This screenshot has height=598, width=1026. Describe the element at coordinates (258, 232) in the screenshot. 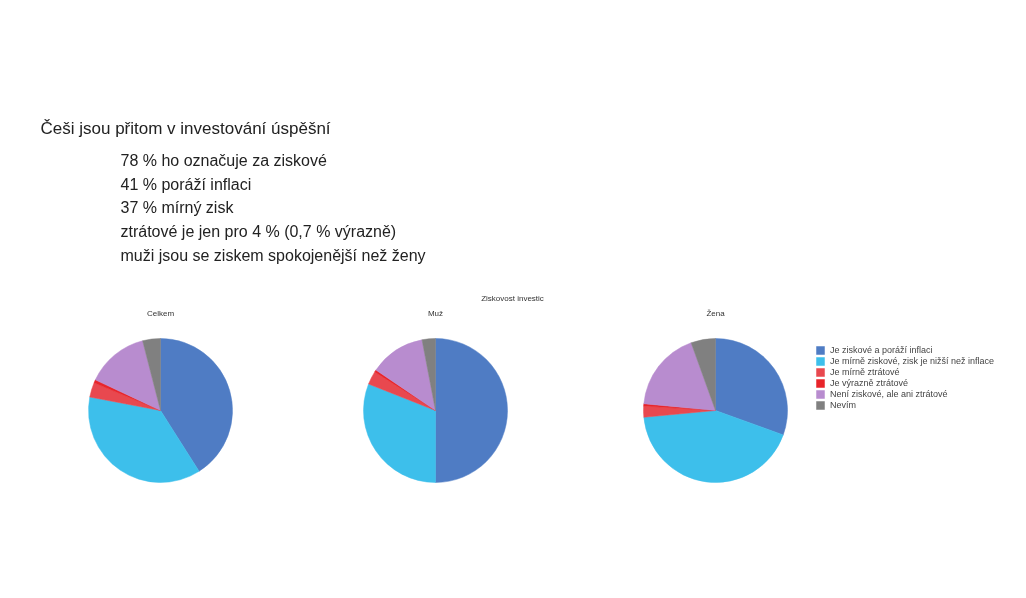

I see `text: ztrátové je jen pro 4 % (0,7 % výrazně)` at that location.